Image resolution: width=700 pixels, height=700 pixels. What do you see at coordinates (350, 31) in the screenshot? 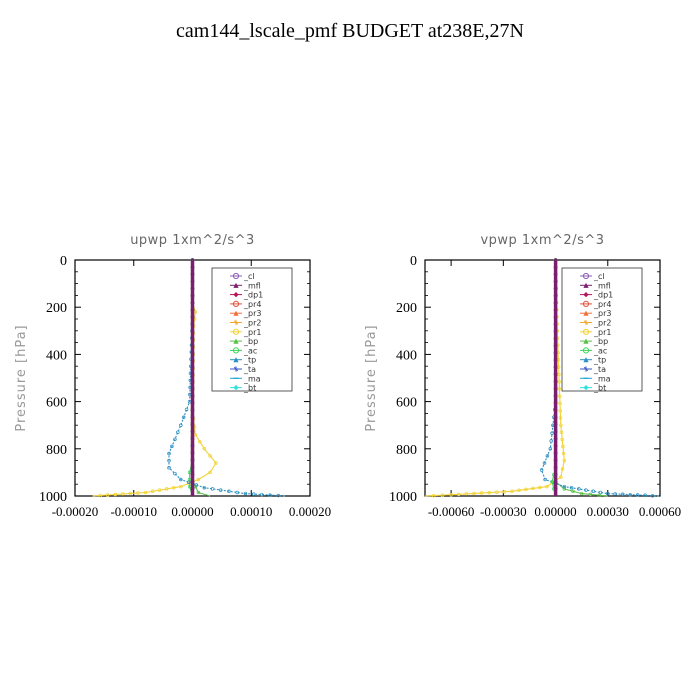
I see `figure-title: cam144_lscale_pmf BUDGET at238E,27N` at bounding box center [350, 31].